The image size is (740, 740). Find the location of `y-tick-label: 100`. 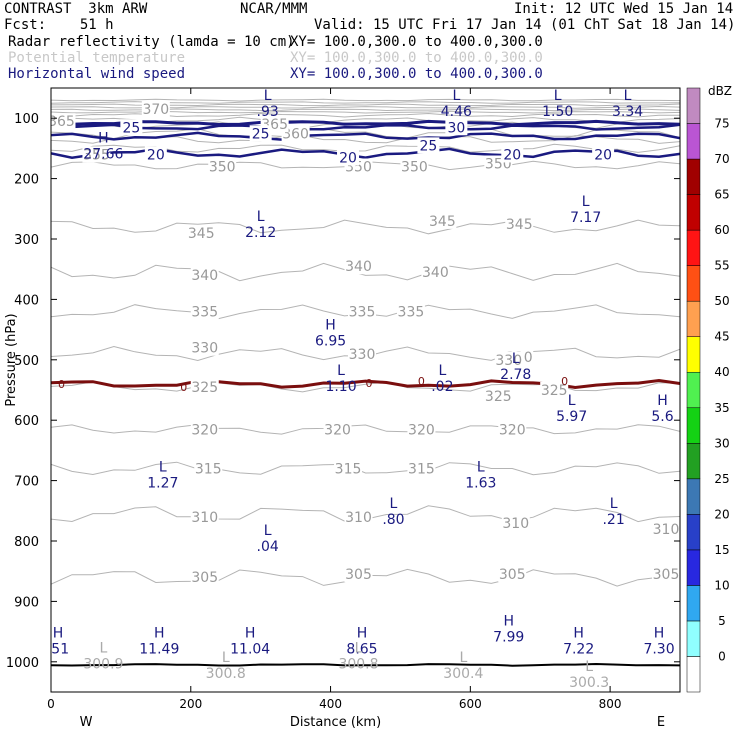

y-tick-label: 100 is located at coordinates (26, 119).